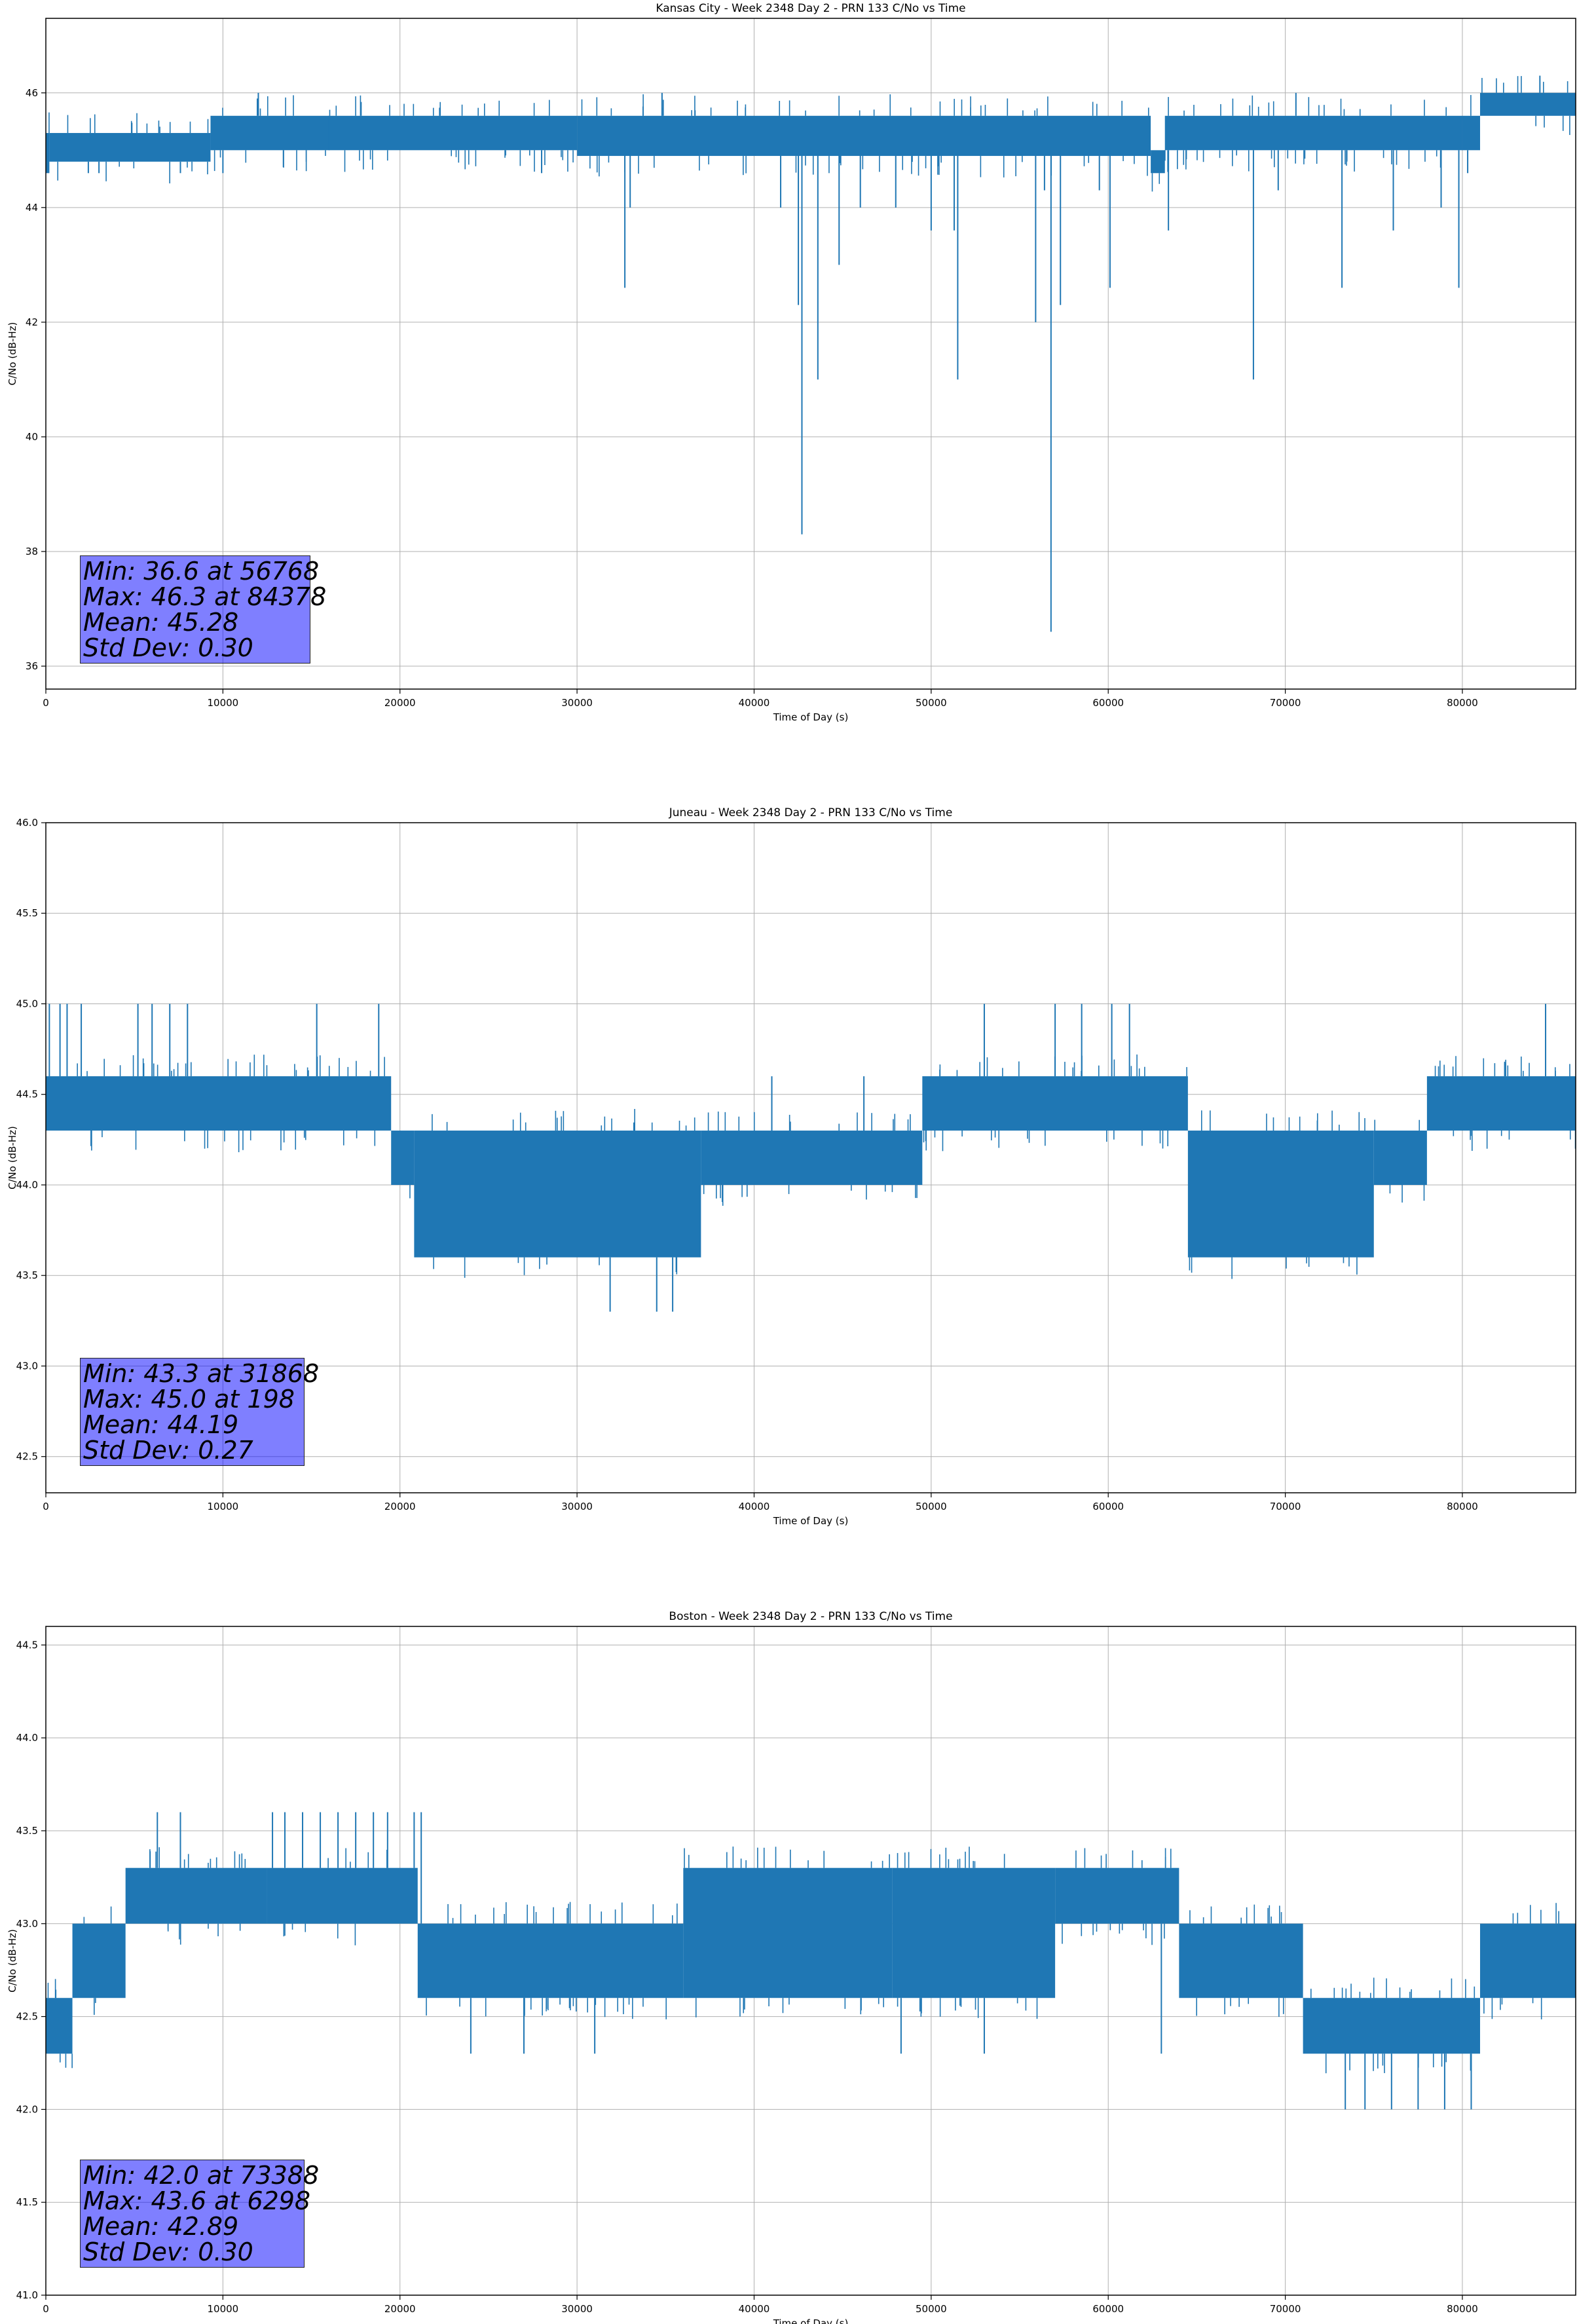  Describe the element at coordinates (197, 2200) in the screenshot. I see `stats-max: Max: 43.6 at 6298` at that location.